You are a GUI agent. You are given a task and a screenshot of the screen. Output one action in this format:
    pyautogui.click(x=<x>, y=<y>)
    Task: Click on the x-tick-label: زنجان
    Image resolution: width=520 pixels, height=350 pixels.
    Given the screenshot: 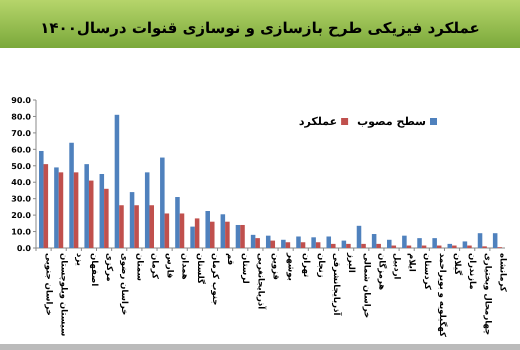 What is the action you would take?
    pyautogui.click(x=321, y=265)
    